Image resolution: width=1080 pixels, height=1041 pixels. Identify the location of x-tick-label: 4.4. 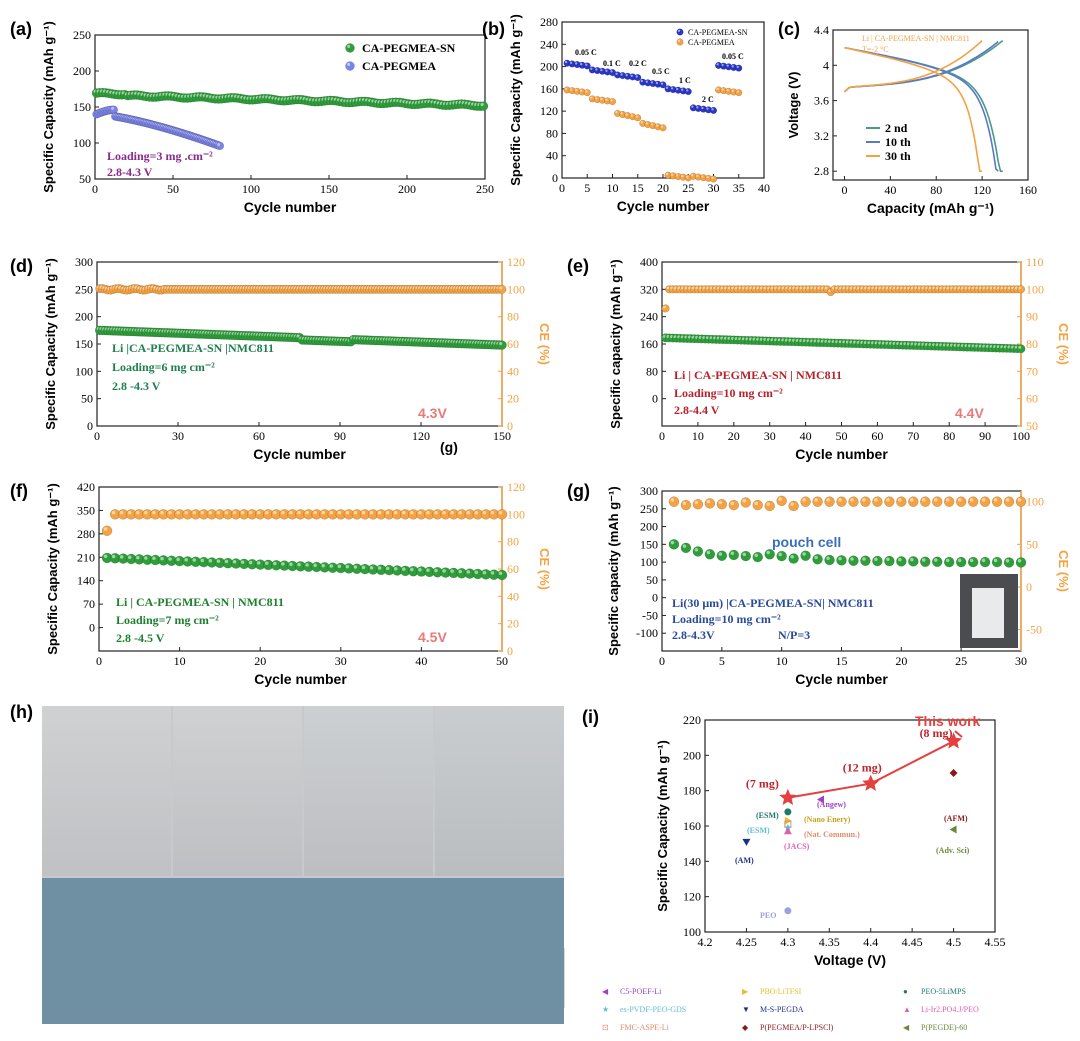
(870, 942).